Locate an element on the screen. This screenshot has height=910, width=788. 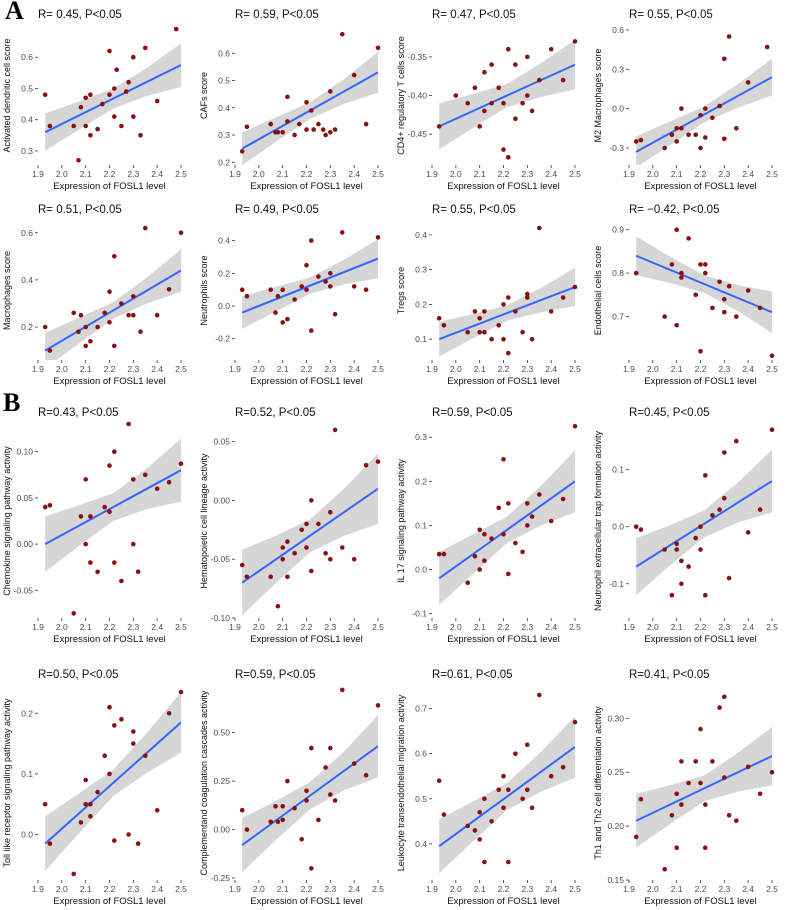
y-tick-label: 0.5 is located at coordinates (224, 81).